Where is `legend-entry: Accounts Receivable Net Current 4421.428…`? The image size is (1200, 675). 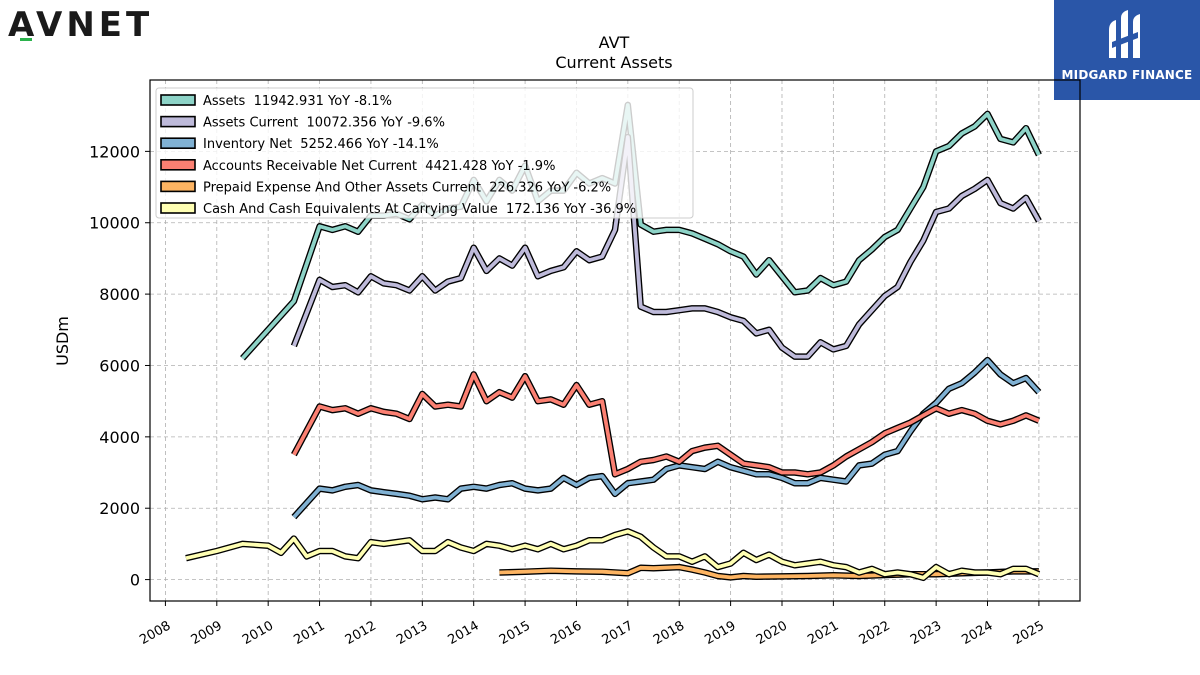
legend-entry: Accounts Receivable Net Current 4421.428… is located at coordinates (379, 166).